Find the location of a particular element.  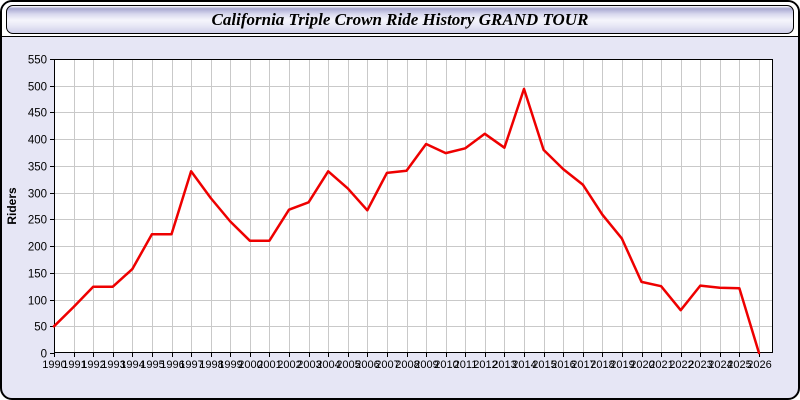

svg-text: 2016 is located at coordinates (563, 365).